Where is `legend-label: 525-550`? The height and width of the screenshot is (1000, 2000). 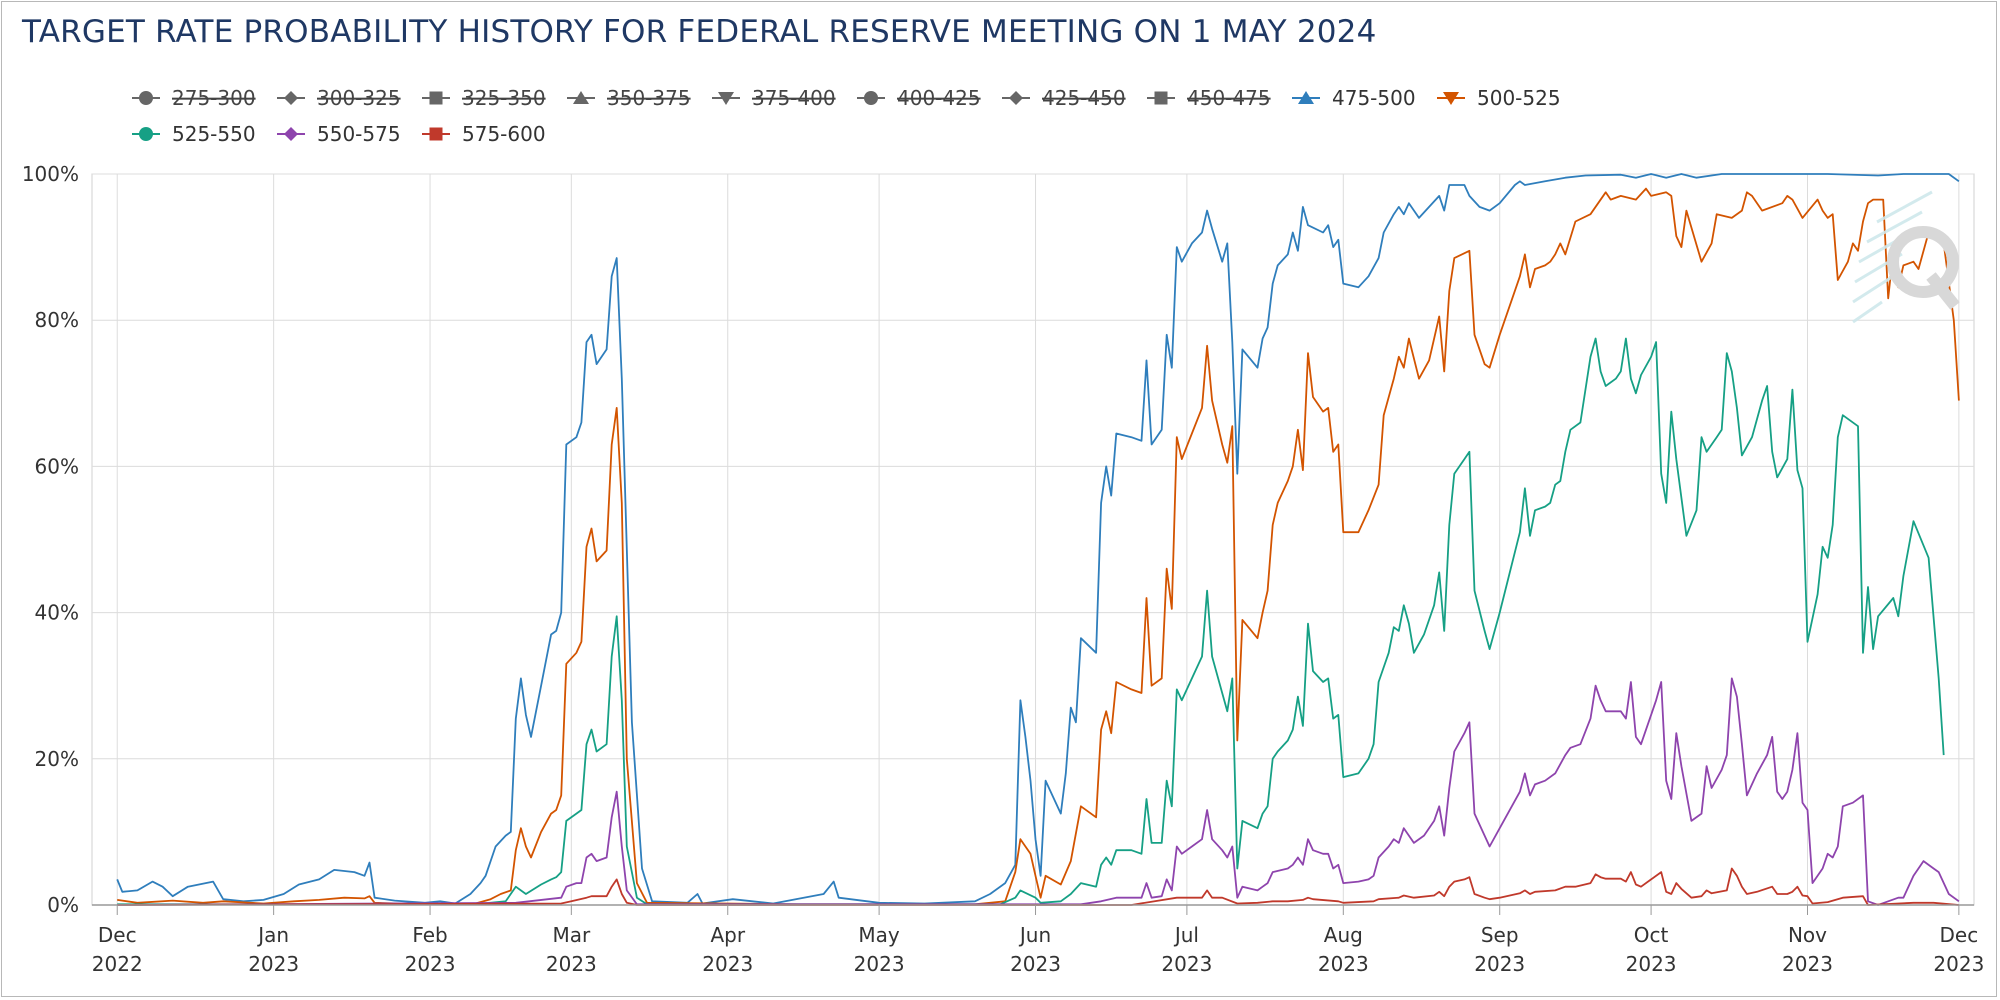 legend-label: 525-550 is located at coordinates (214, 134).